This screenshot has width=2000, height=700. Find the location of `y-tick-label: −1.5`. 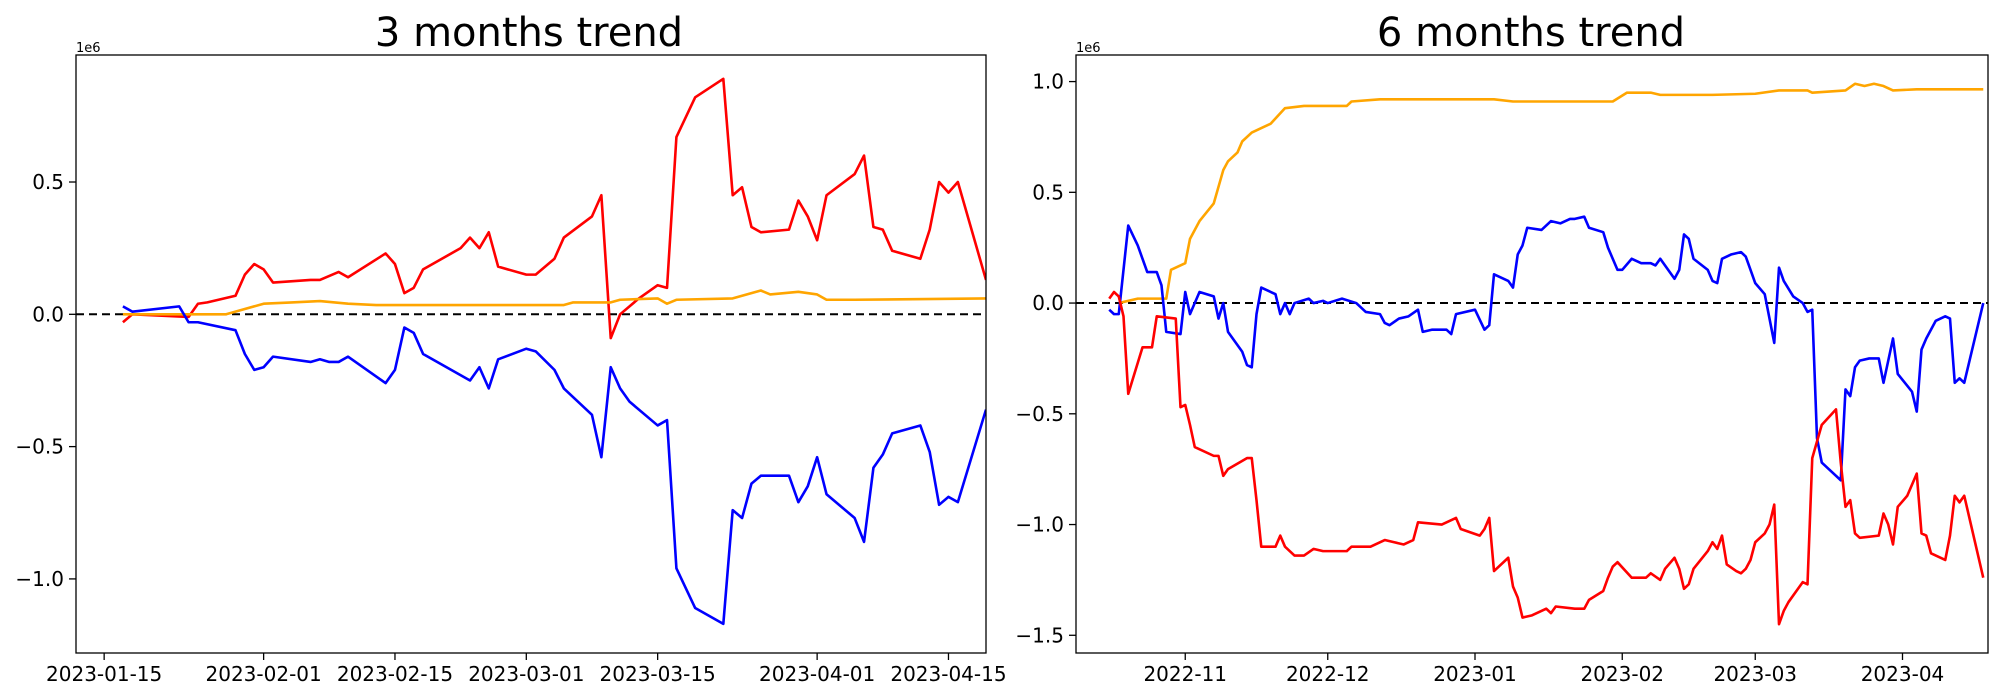

y-tick-label: −1.5 is located at coordinates (1039, 635).